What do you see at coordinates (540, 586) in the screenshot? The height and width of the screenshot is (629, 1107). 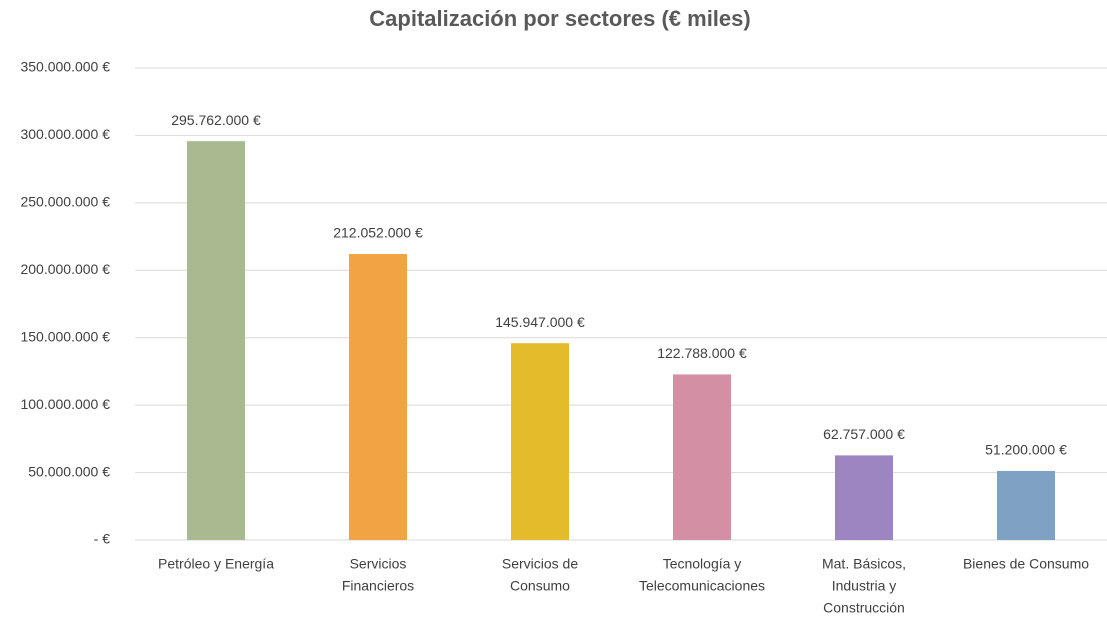 I see `x-tick-label: Consumo` at bounding box center [540, 586].